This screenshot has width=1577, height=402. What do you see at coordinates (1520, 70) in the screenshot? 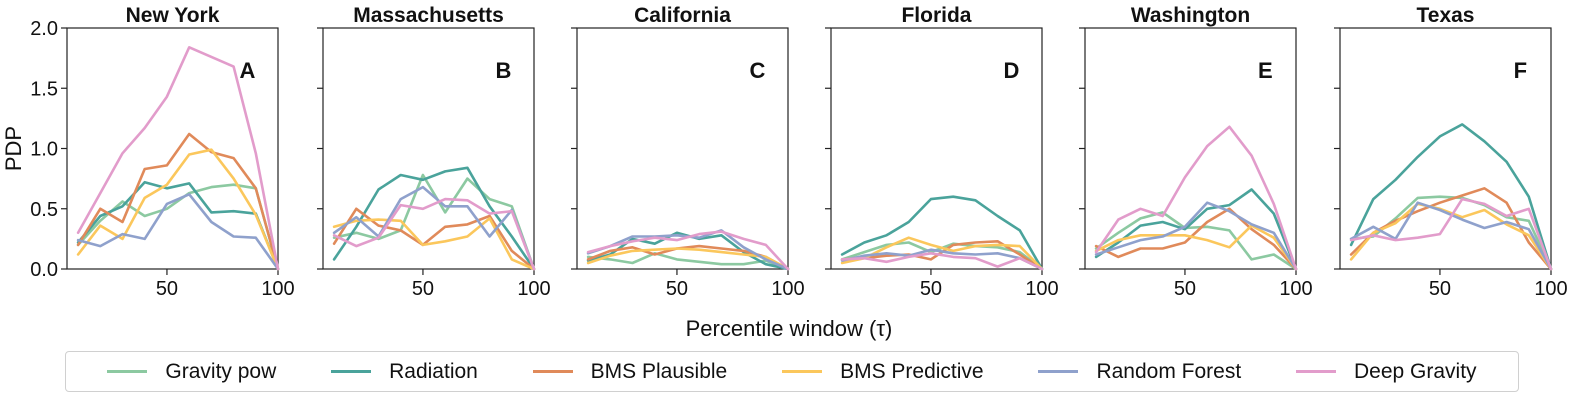
I see `panel-letter: F` at bounding box center [1520, 70].